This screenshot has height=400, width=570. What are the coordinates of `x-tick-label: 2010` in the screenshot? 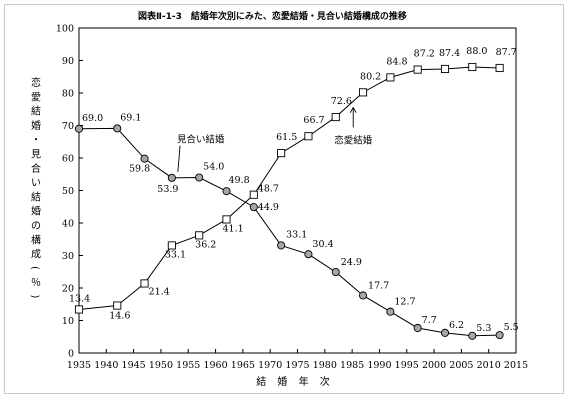 It's located at (489, 365).